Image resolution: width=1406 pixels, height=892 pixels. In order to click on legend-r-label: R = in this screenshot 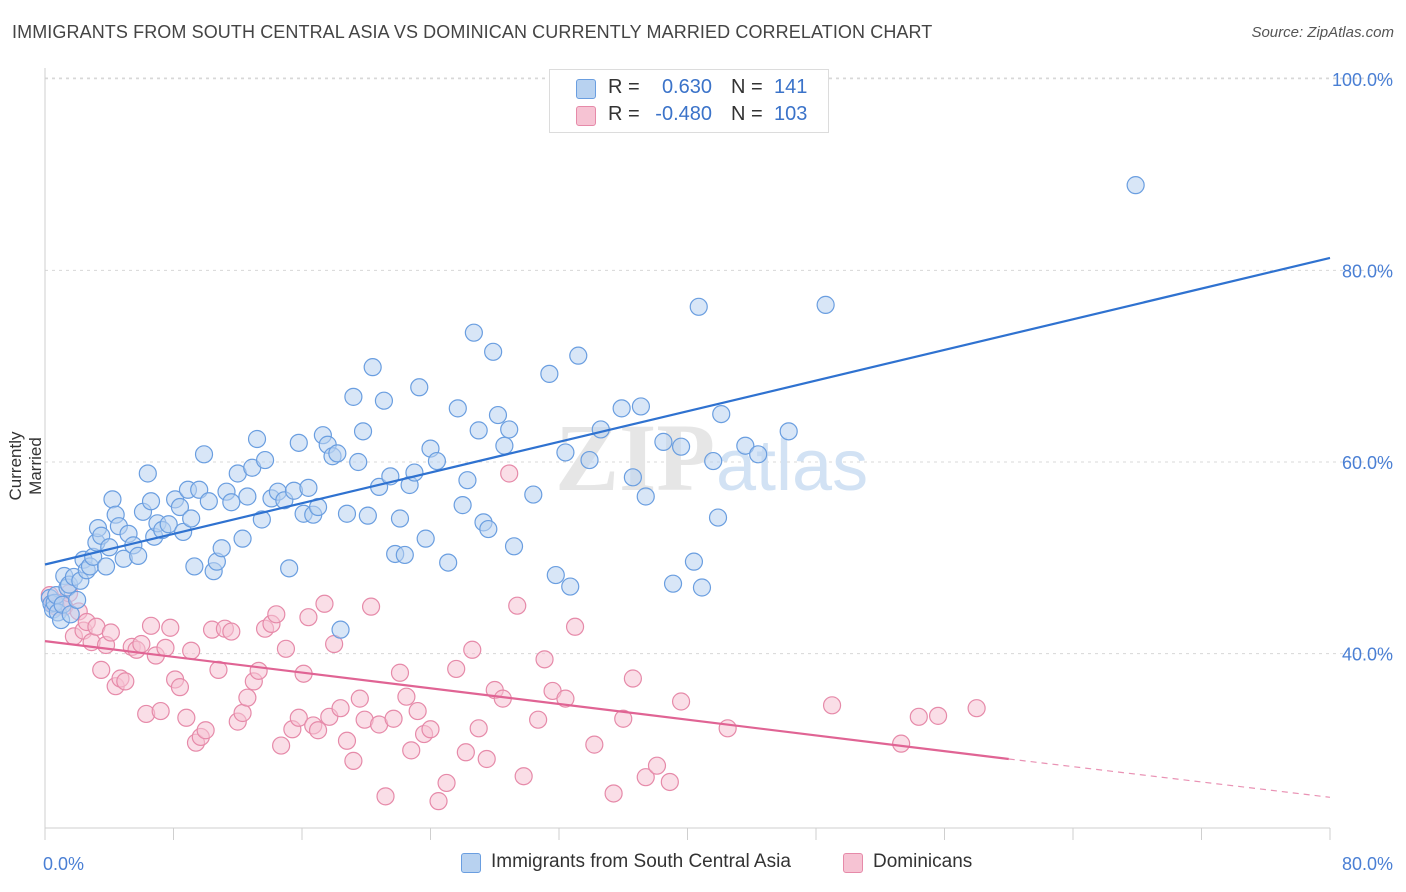, I will do `click(624, 87)`.